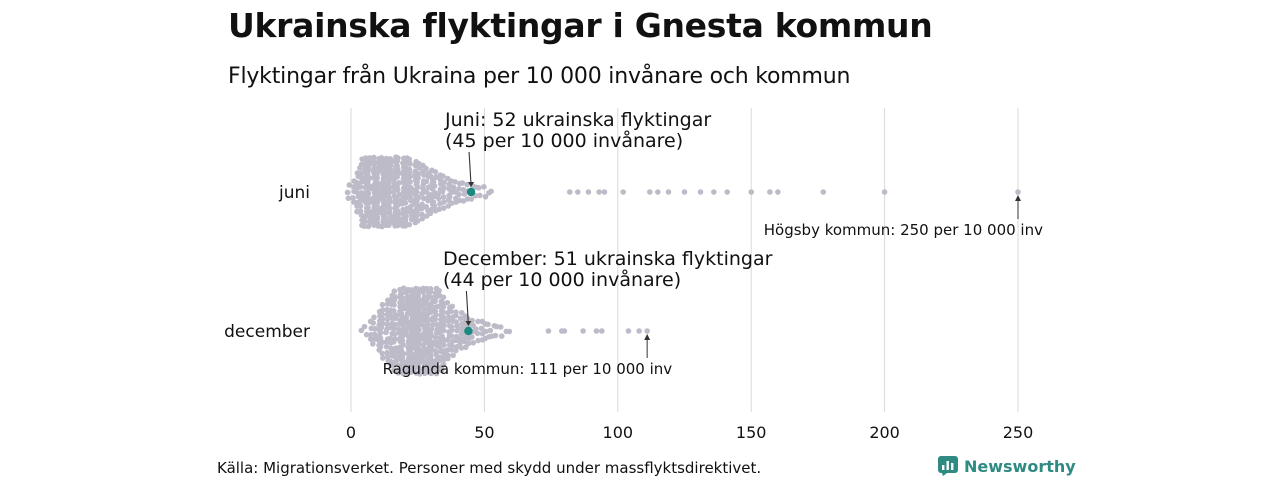 The width and height of the screenshot is (1280, 480). What do you see at coordinates (1007, 466) in the screenshot?
I see `brand-logo: Newsworthy` at bounding box center [1007, 466].